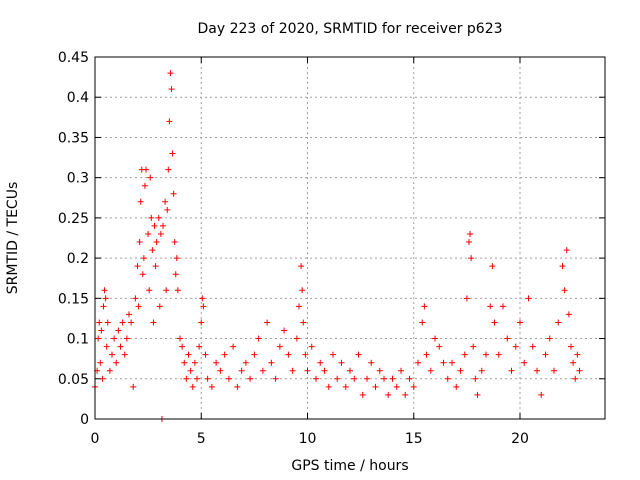 This screenshot has height=480, width=640. Describe the element at coordinates (201, 439) in the screenshot. I see `x-tick-label: 5` at that location.